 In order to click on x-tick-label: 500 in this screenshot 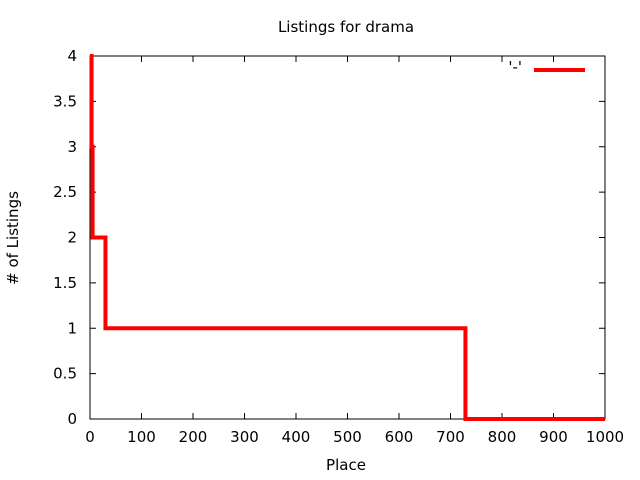, I will do `click(347, 437)`.